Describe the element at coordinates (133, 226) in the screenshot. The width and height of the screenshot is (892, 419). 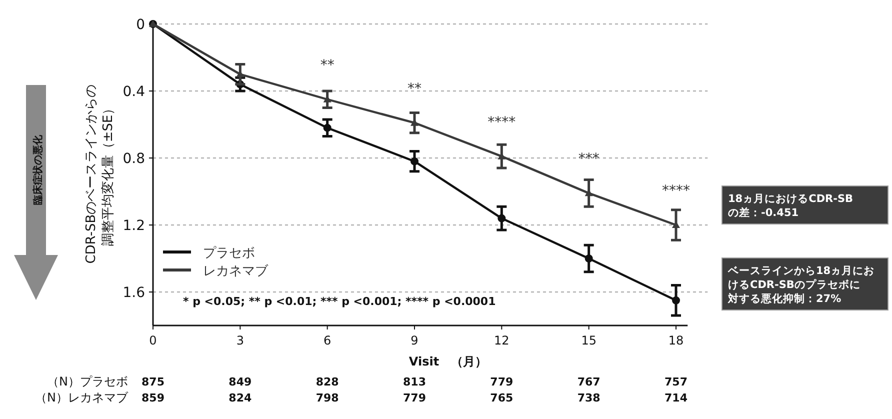
I see `y-tick-label: 1.2` at that location.